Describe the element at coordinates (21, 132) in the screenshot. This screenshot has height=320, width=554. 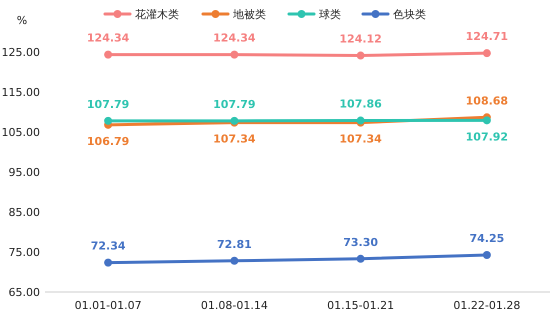
I see `y-tick-label: 105.00` at that location.